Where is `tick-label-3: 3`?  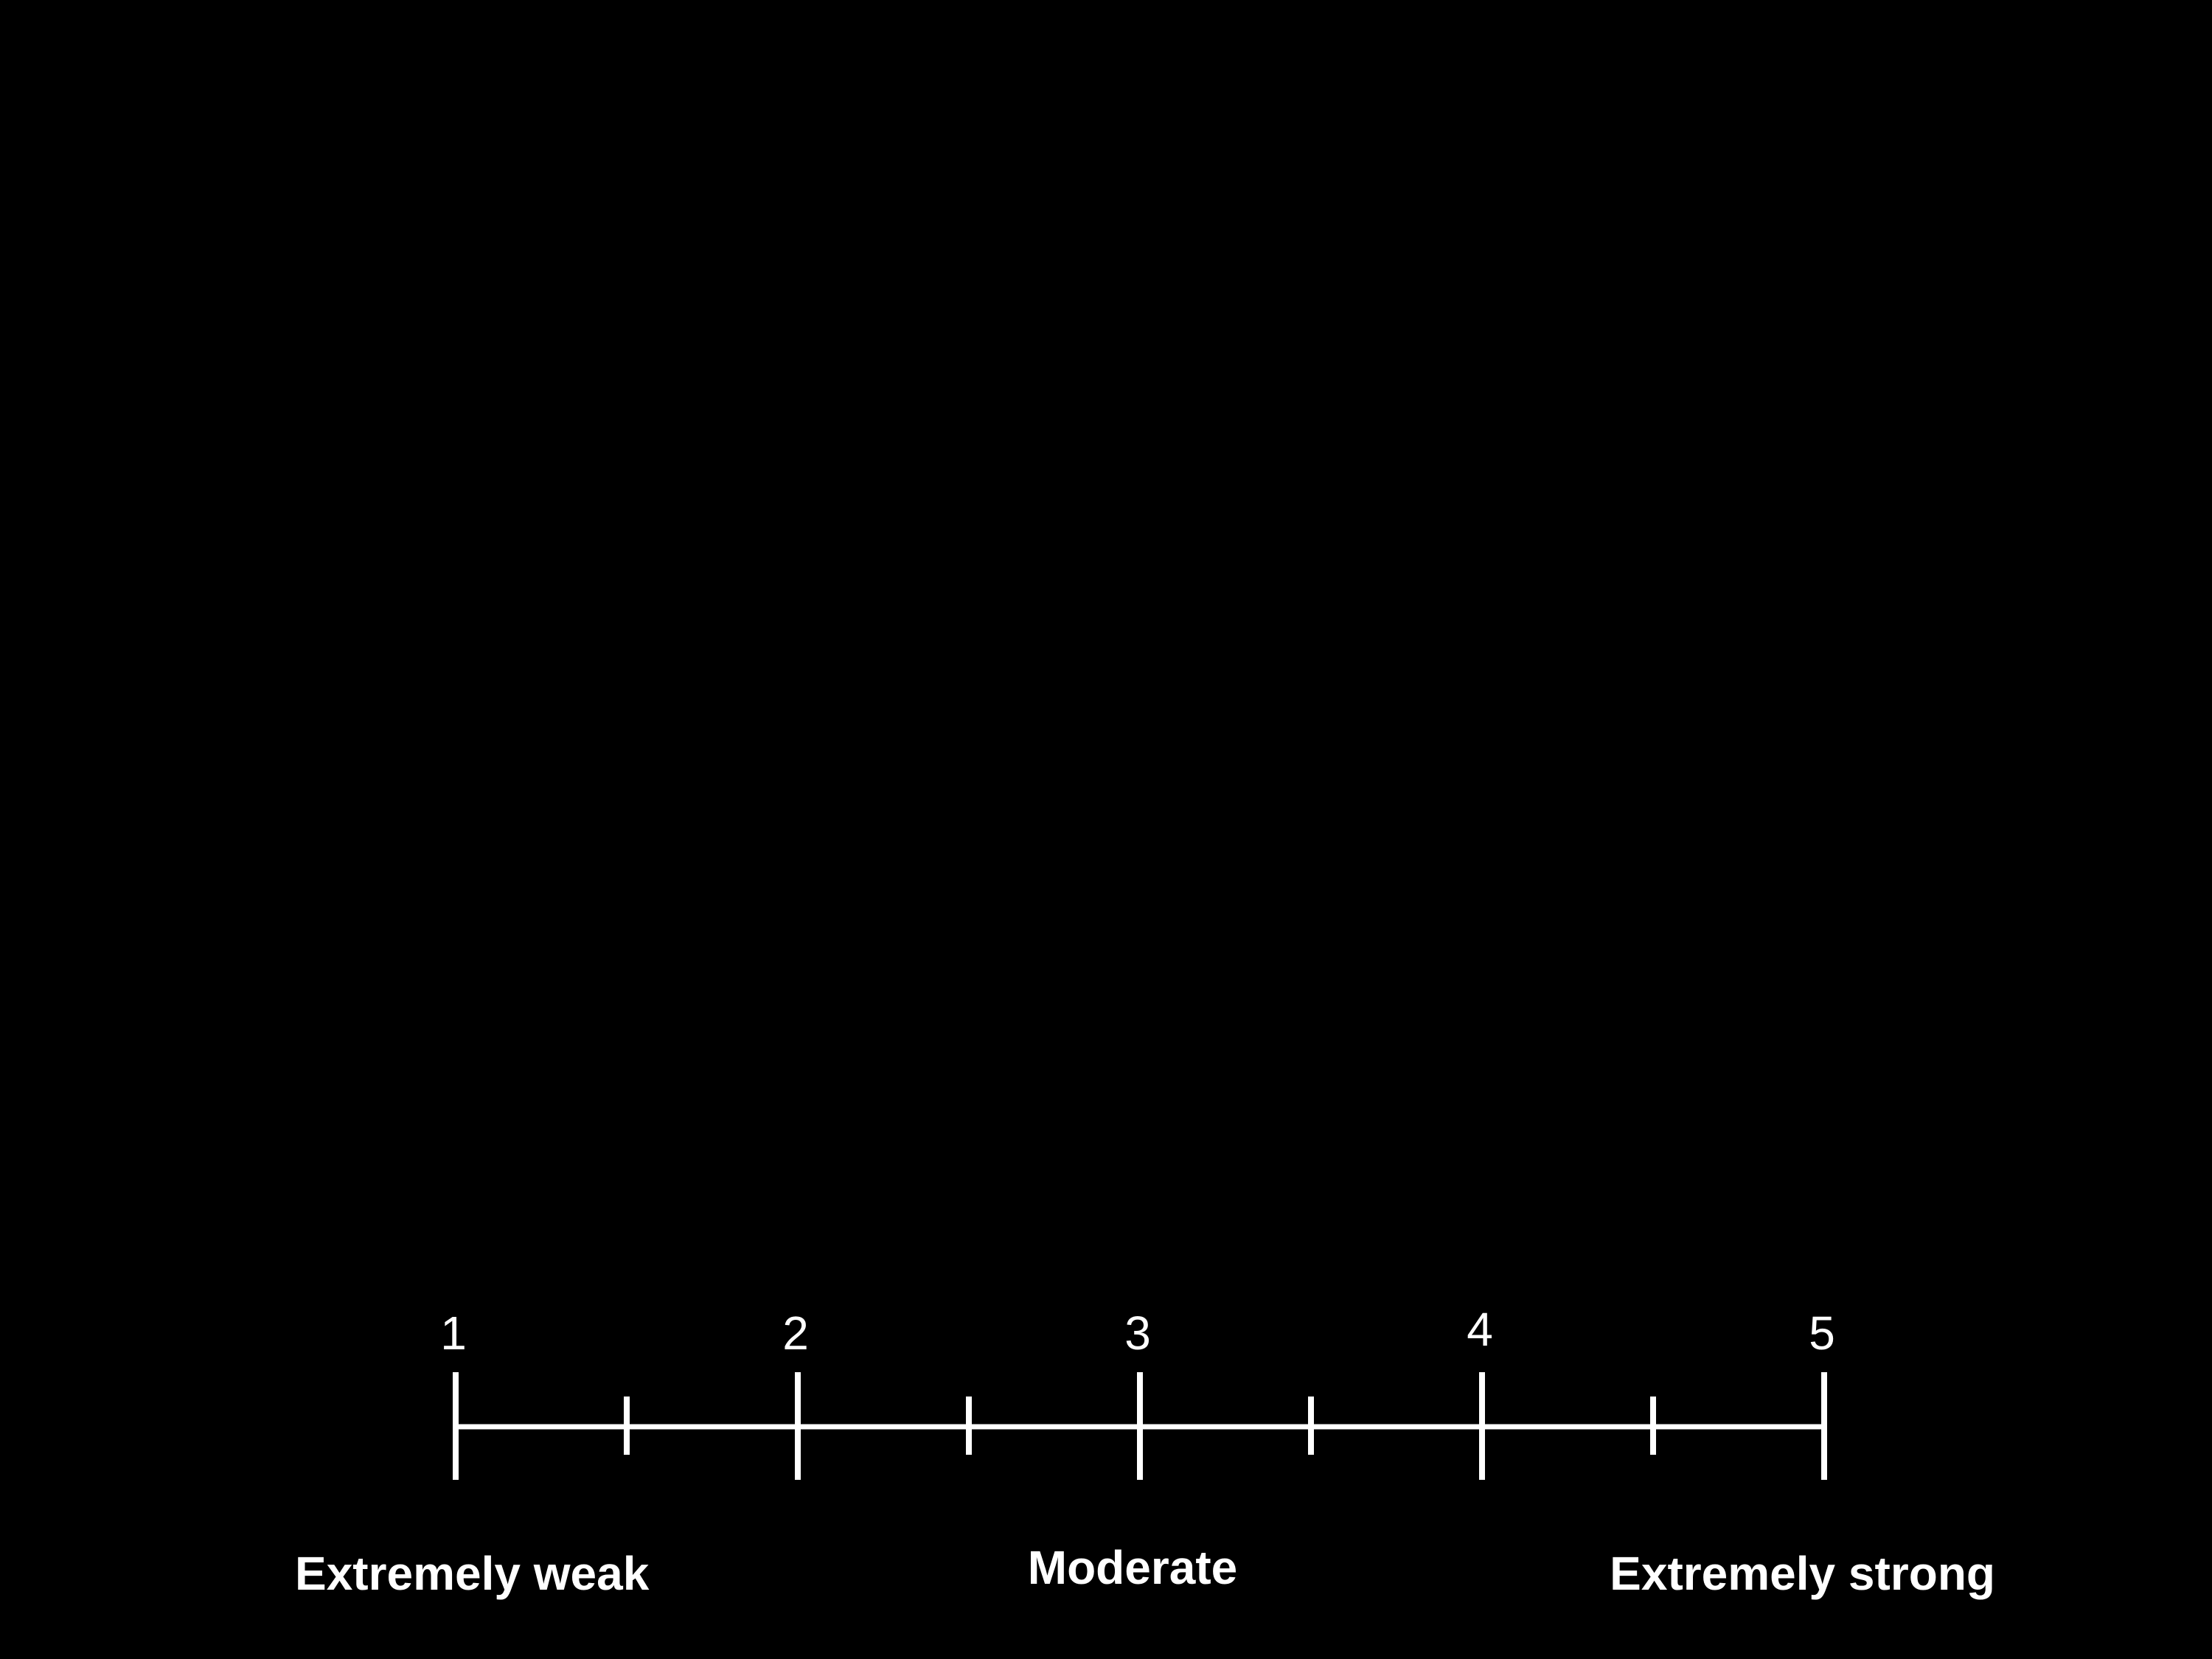 tick-label-3: 3 is located at coordinates (1137, 1333).